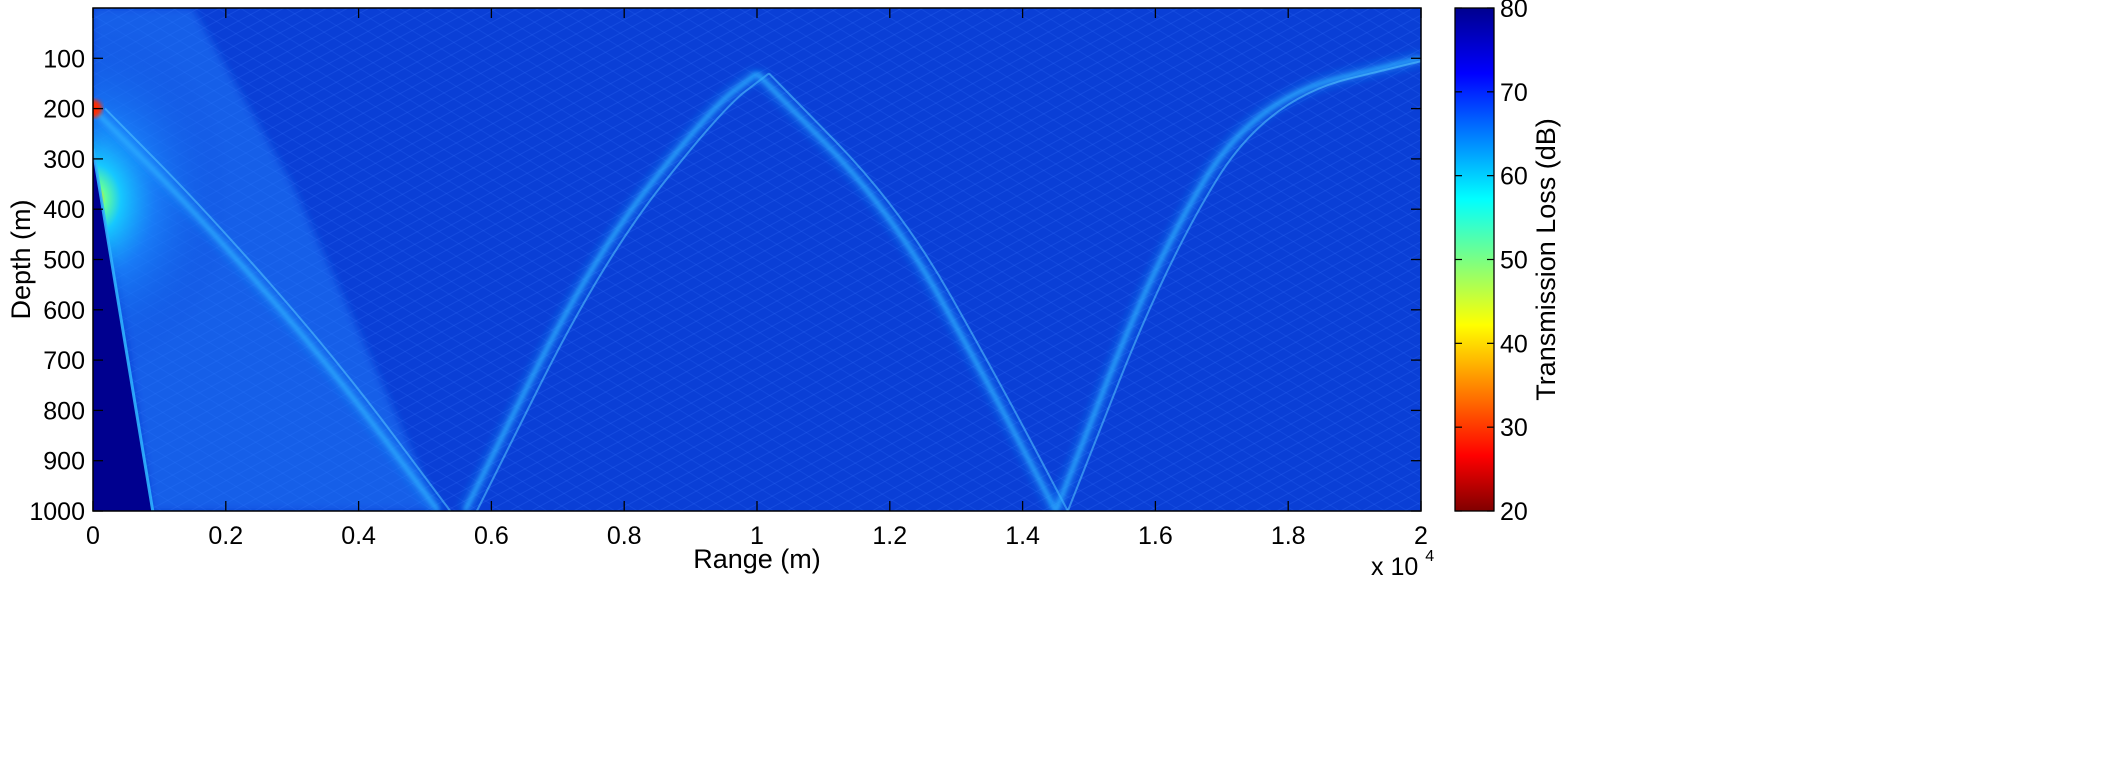 Image resolution: width=2122 pixels, height=779 pixels. I want to click on x-tick-label: 2, so click(1421, 536).